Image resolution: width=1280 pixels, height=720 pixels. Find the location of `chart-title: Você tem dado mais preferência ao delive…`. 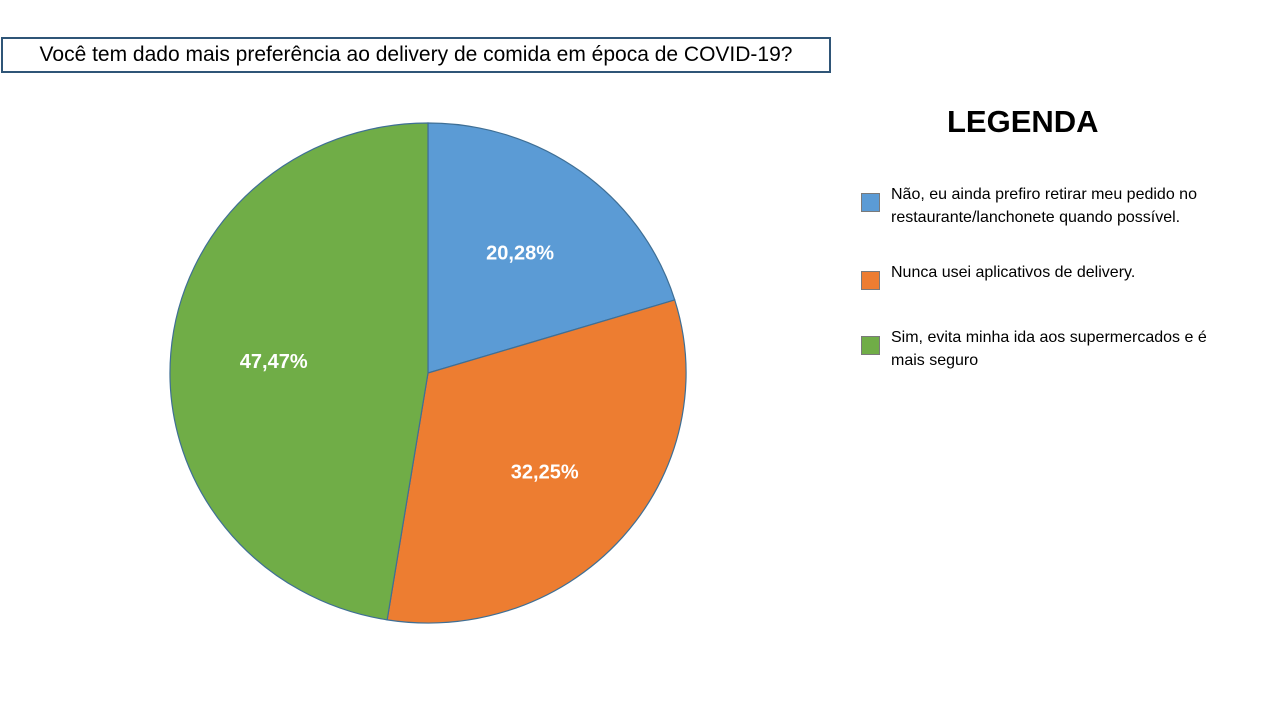

chart-title: Você tem dado mais preferência ao delive… is located at coordinates (416, 55).